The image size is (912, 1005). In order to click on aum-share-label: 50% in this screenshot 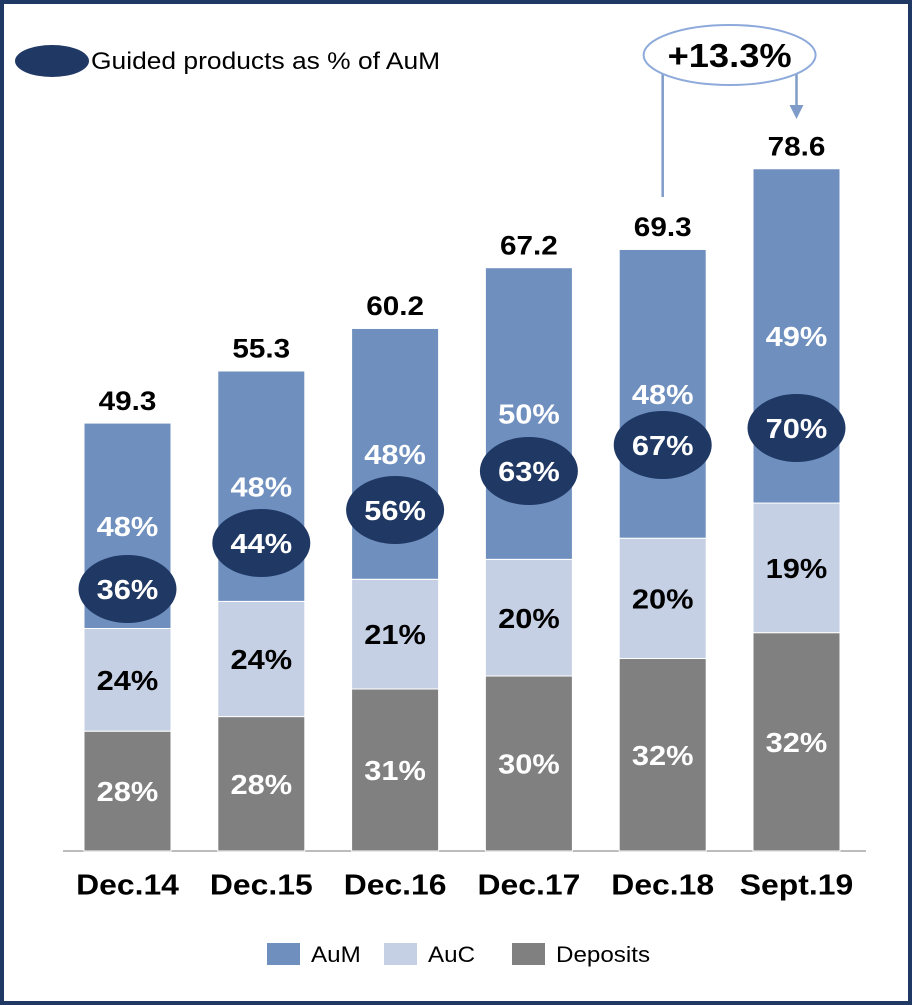, I will do `click(529, 414)`.